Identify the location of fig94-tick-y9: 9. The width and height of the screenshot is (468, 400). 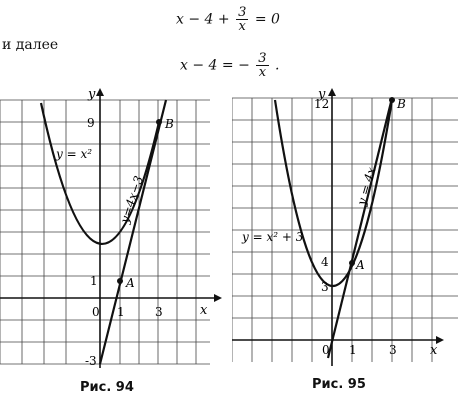
(91, 123).